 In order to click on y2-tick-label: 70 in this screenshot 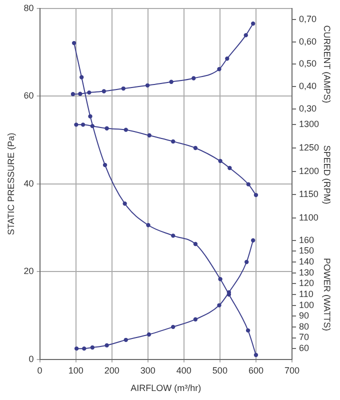, I will do `click(304, 337)`.